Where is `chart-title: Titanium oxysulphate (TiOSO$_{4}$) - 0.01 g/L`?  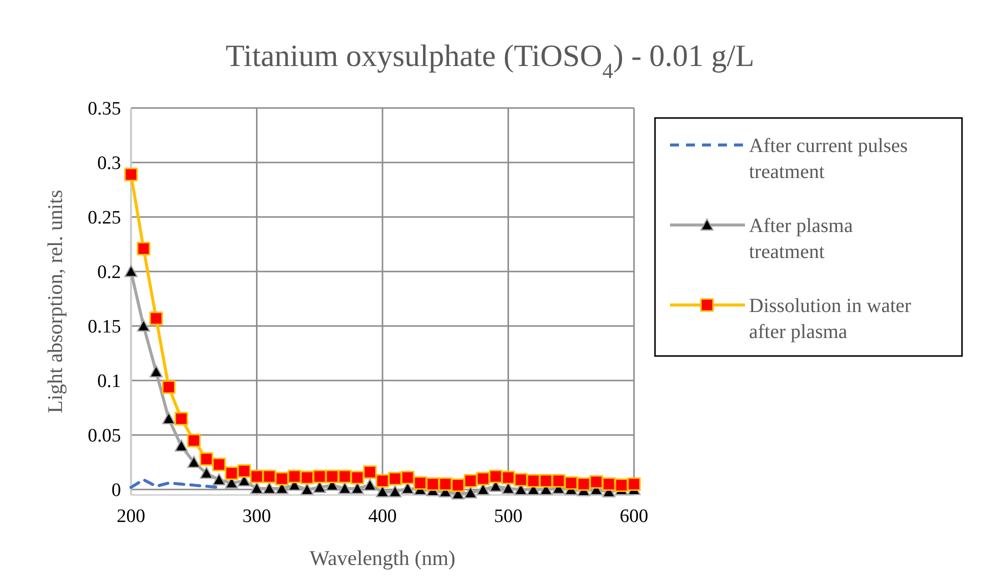
chart-title: Titanium oxysulphate (TiOSO$_{4}$) - 0.01 g/L is located at coordinates (490, 60).